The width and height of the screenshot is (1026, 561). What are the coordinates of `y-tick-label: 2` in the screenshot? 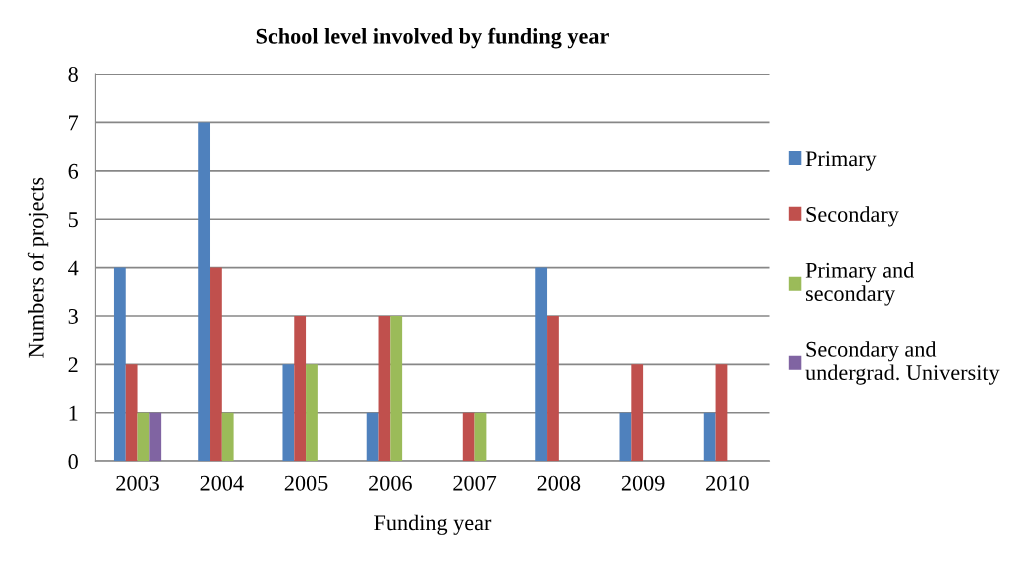 It's located at (73, 365).